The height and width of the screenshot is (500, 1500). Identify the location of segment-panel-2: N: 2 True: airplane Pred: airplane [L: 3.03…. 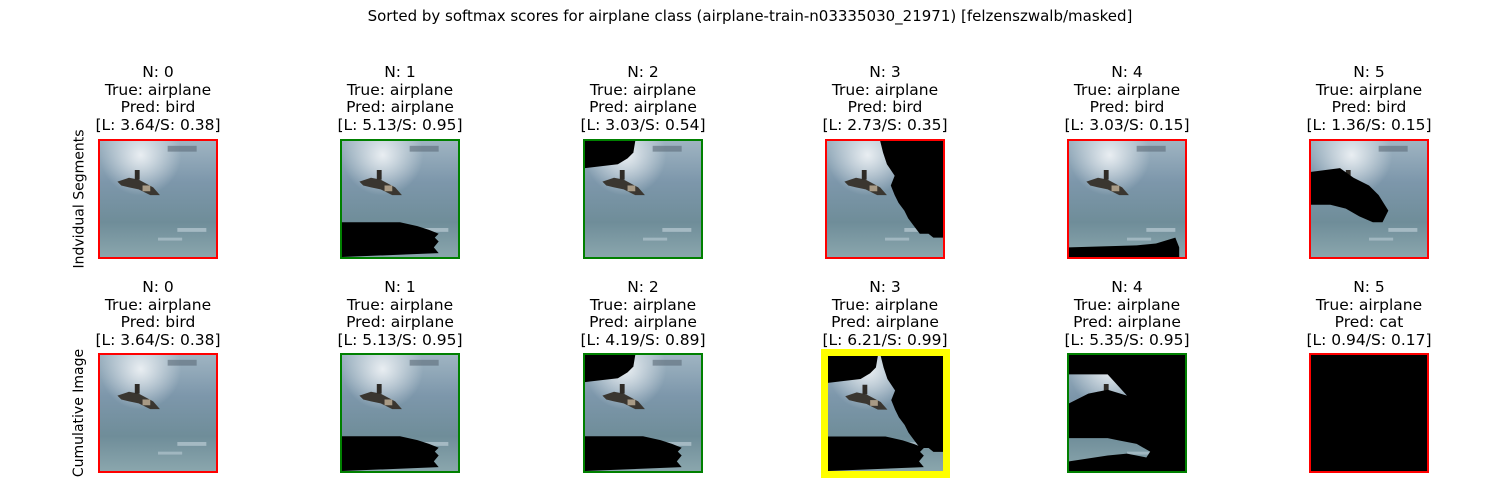
(643, 98).